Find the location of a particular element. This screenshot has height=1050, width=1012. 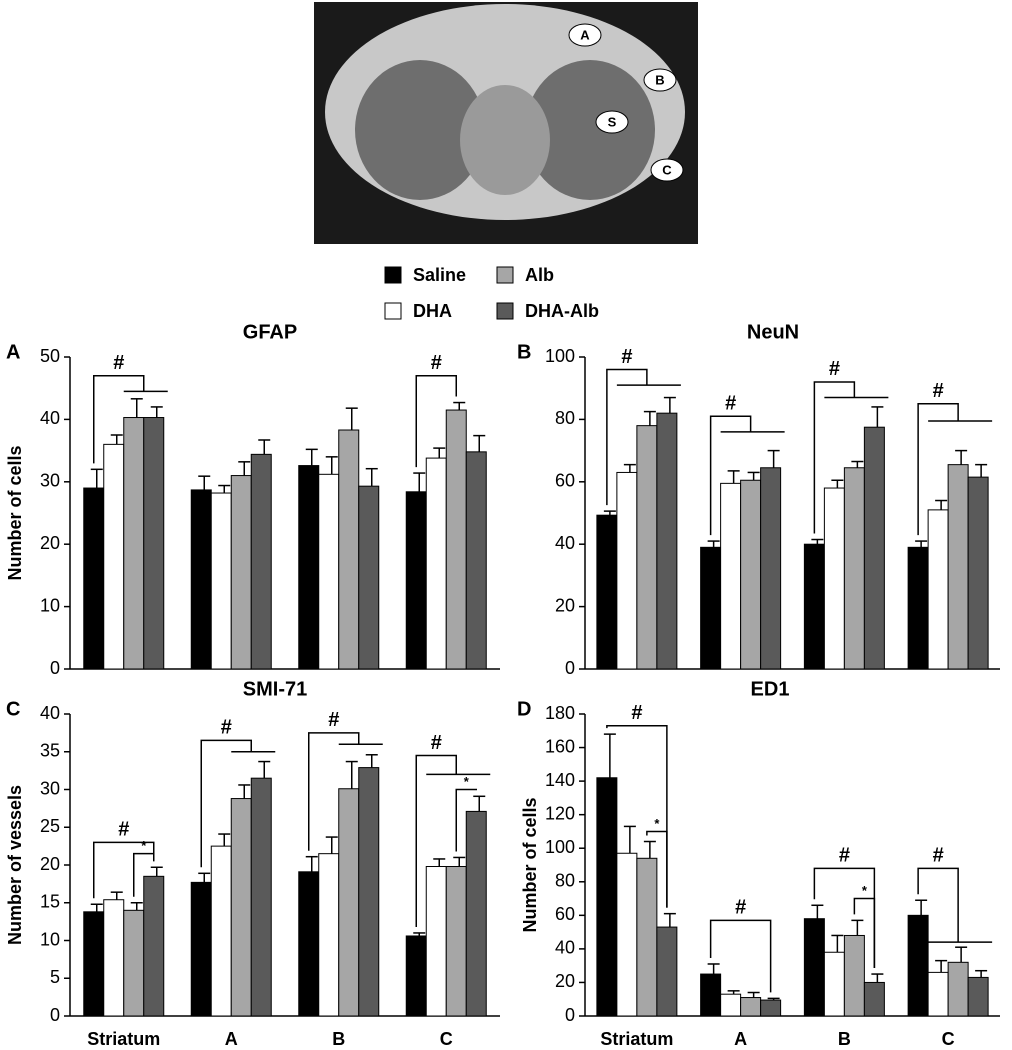

brain-image: A B S C is located at coordinates (506, 123).